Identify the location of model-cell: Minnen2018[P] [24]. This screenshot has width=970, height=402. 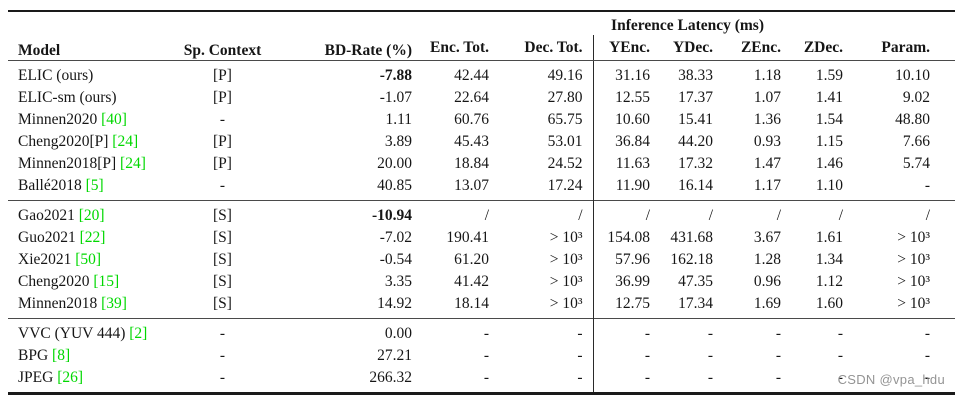
(91, 164).